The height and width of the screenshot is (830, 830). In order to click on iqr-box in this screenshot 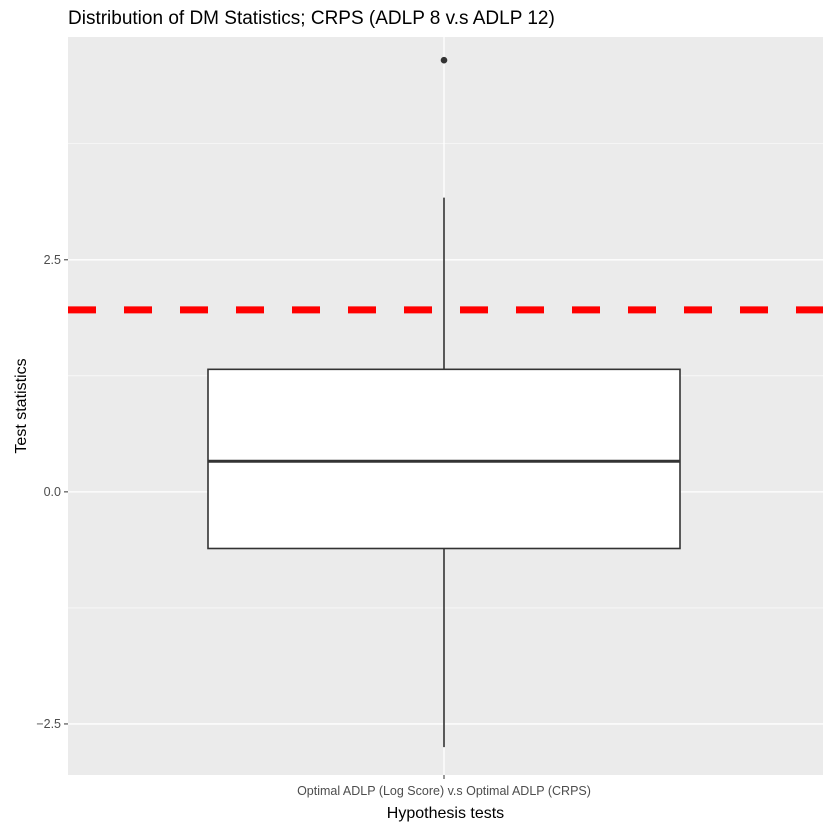, I will do `click(444, 459)`.